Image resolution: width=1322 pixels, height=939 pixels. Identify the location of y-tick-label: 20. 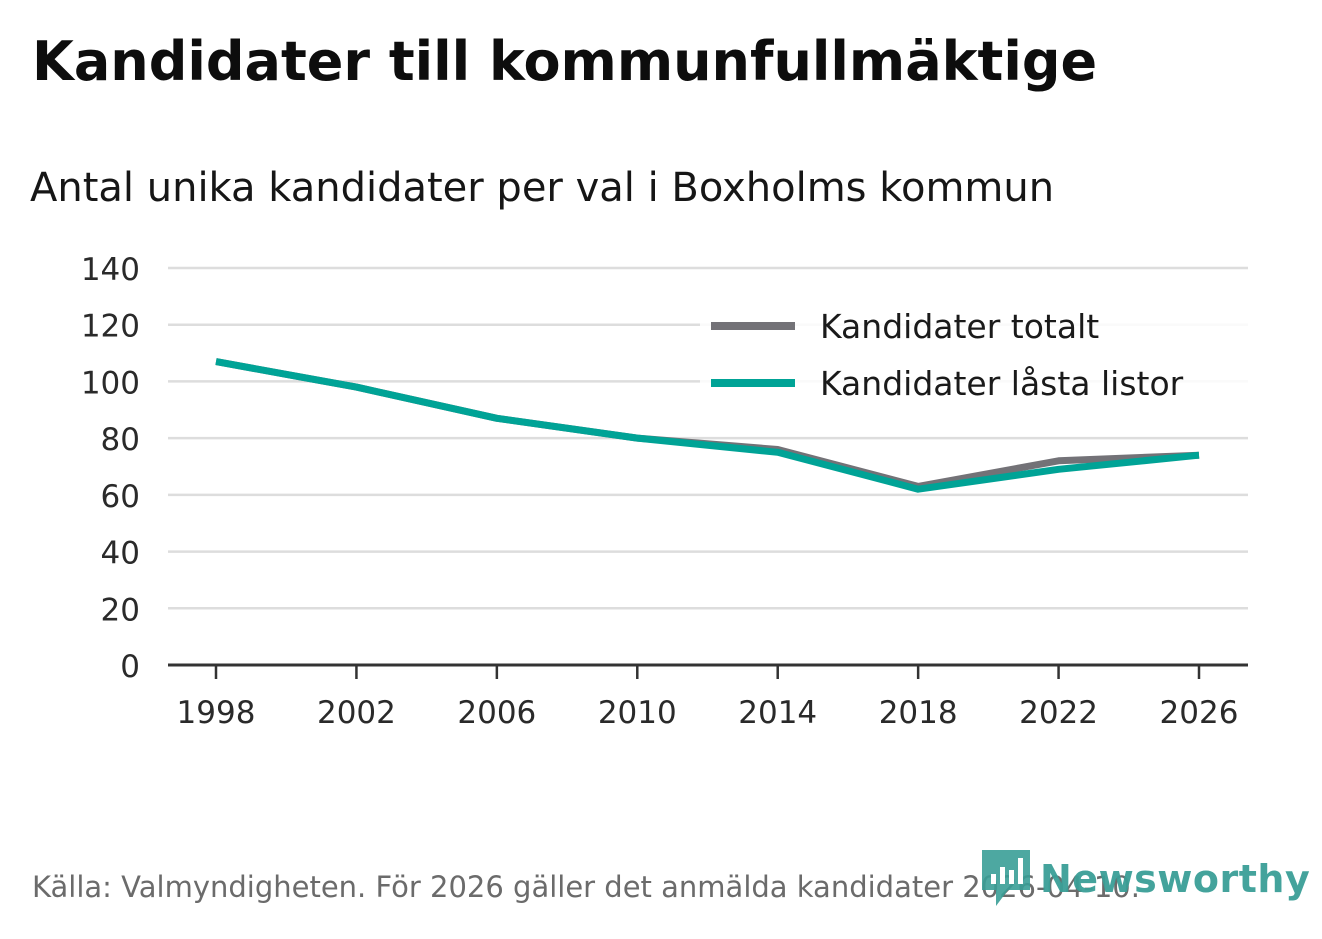
(120, 610).